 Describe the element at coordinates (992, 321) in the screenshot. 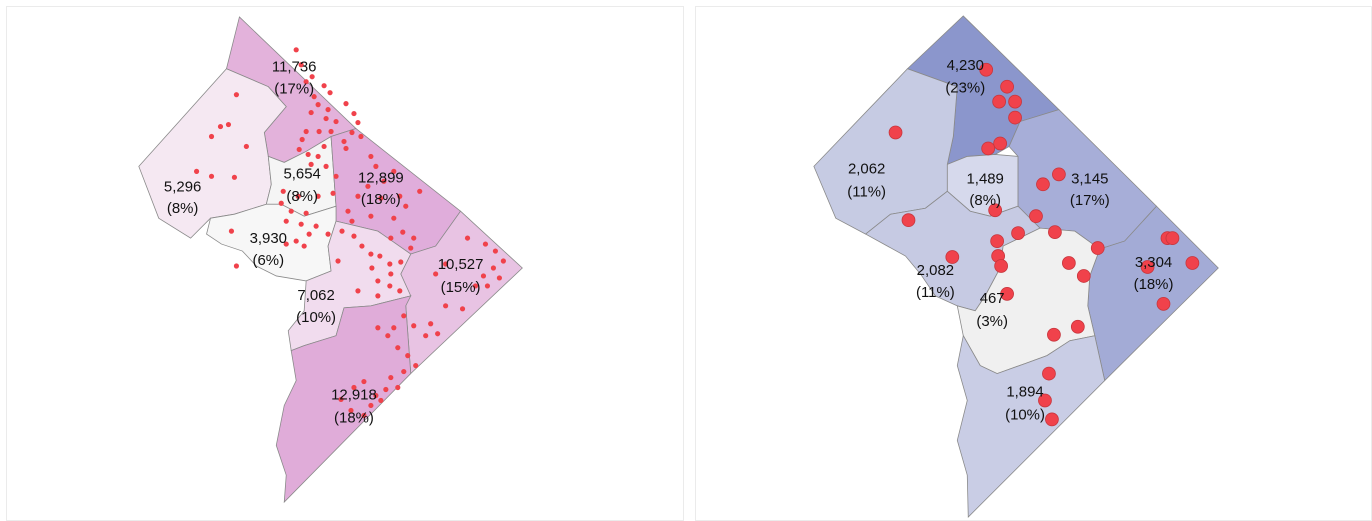

I see `region-pct-mid-south: (3%)` at that location.